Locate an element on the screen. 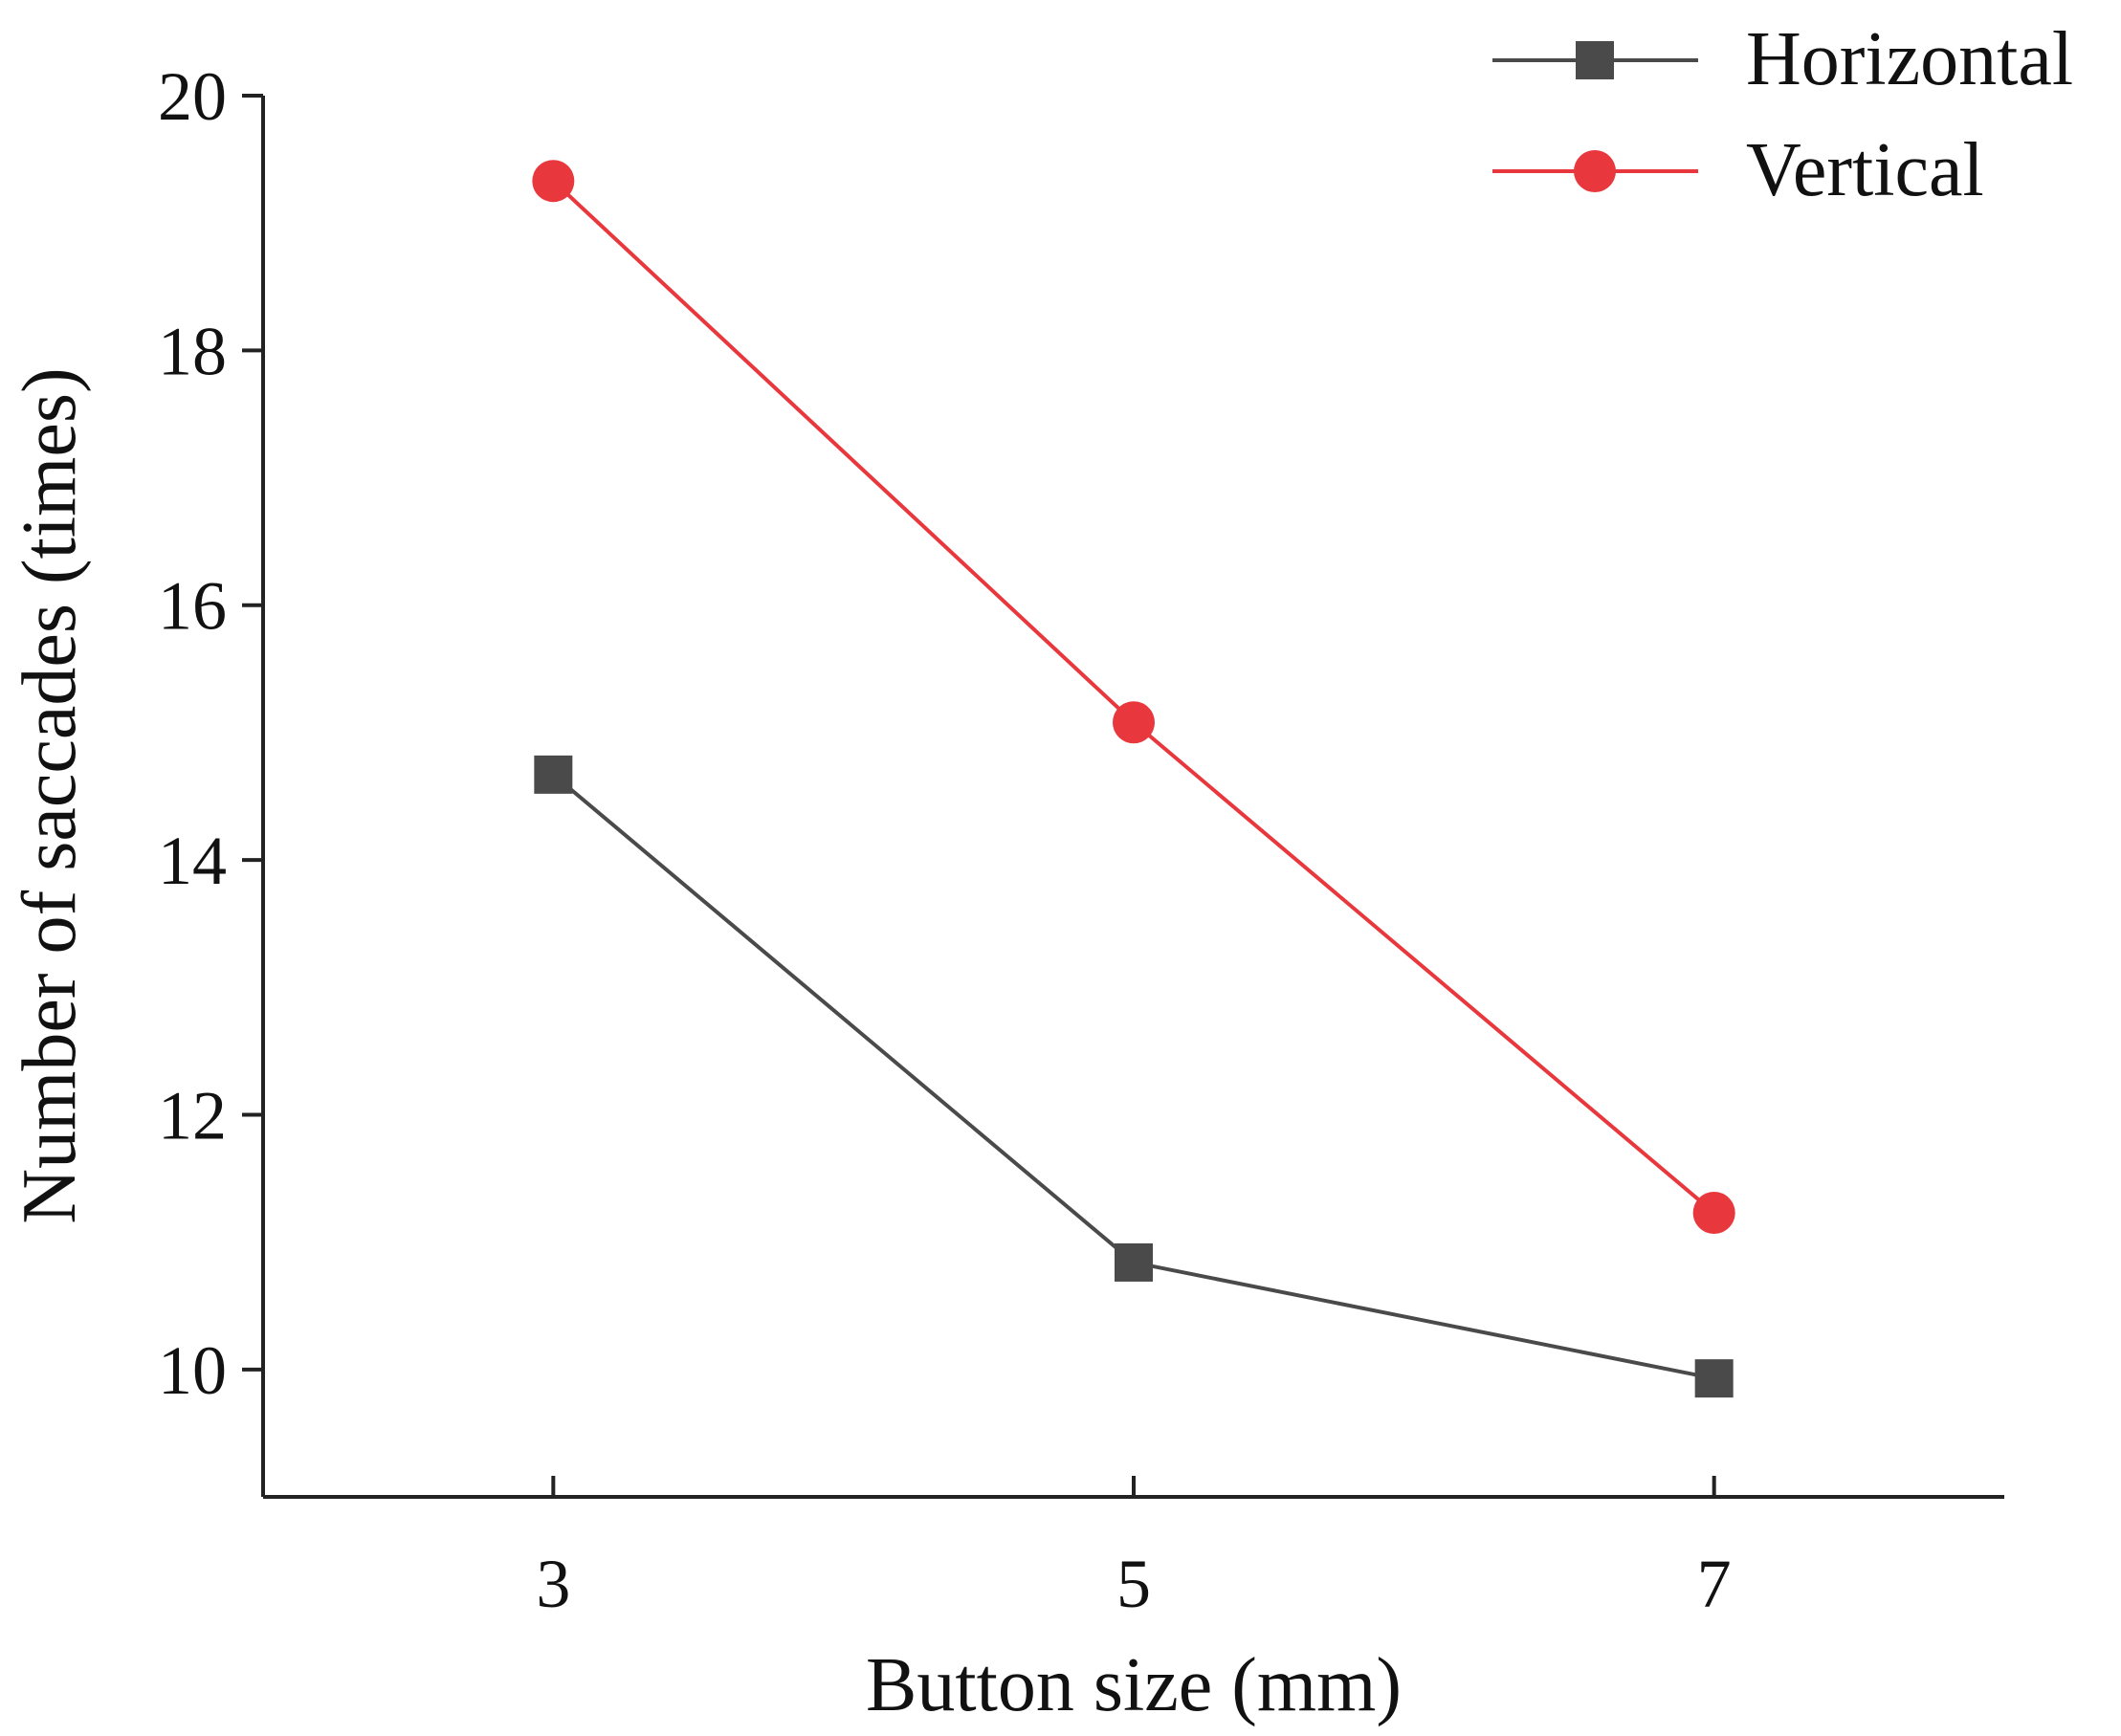 The height and width of the screenshot is (1736, 2121). x-axis-title: Button size (mm) is located at coordinates (1134, 1685).